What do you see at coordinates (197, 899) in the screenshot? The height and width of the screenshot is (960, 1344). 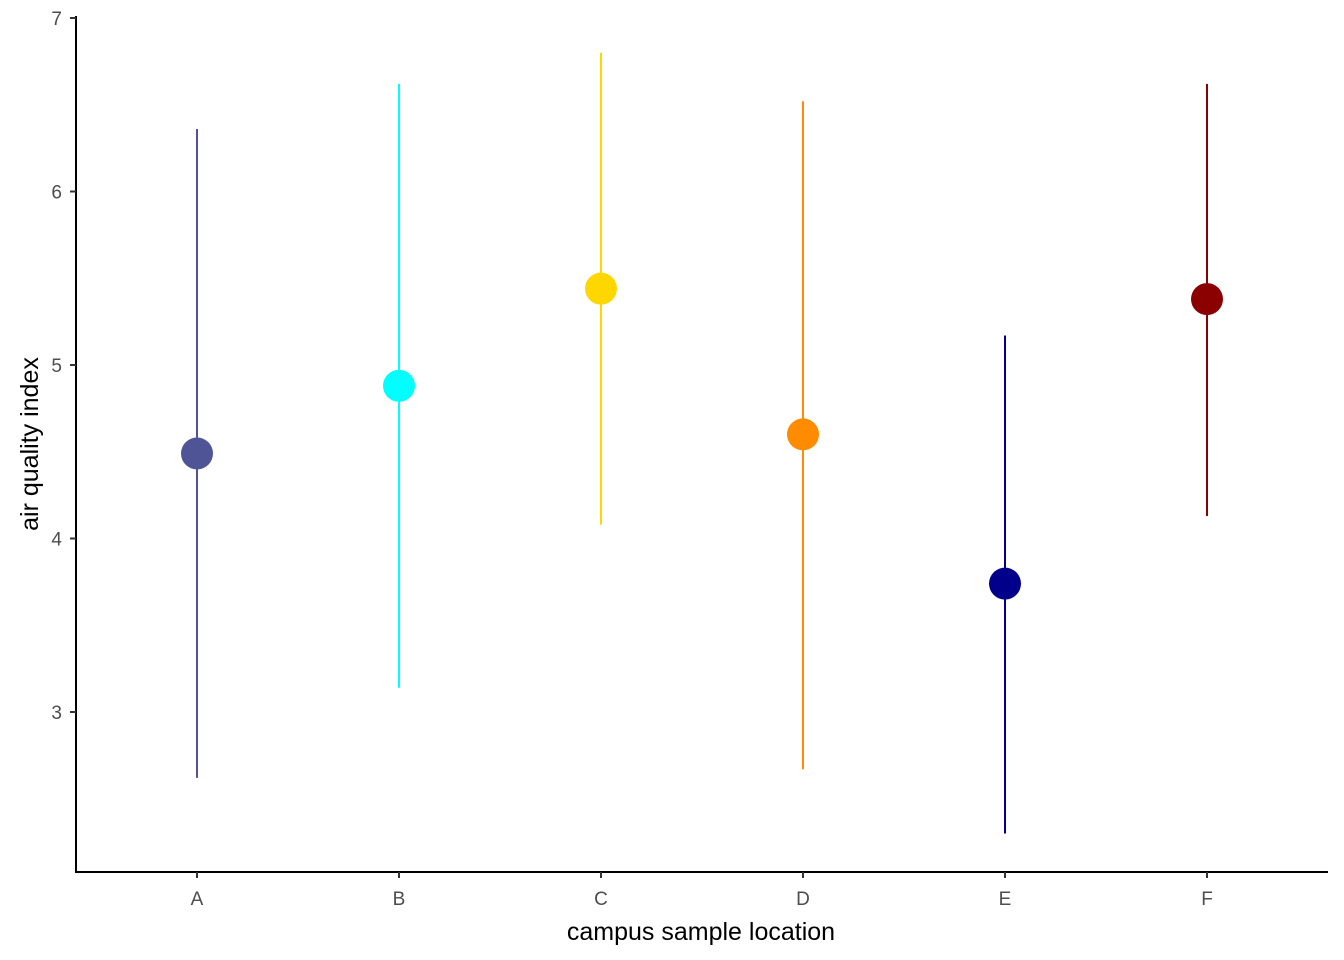 I see `x-tick-label: A` at bounding box center [197, 899].